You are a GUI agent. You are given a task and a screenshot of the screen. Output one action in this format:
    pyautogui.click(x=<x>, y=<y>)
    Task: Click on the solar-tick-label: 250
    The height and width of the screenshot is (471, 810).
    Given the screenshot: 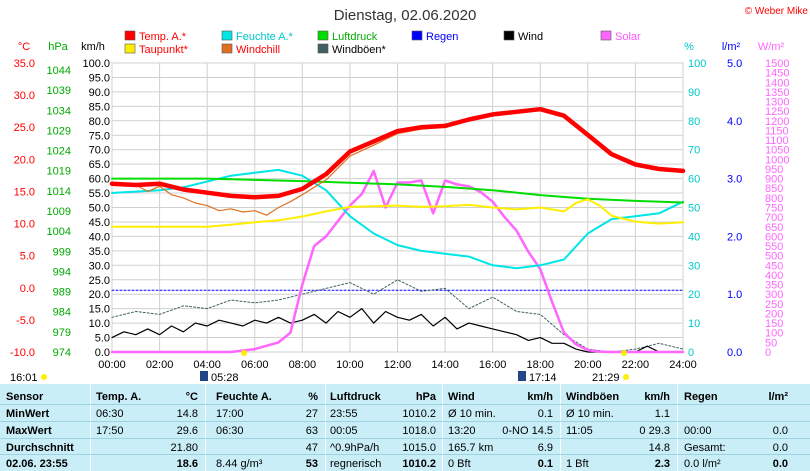 What is the action you would take?
    pyautogui.click(x=774, y=305)
    